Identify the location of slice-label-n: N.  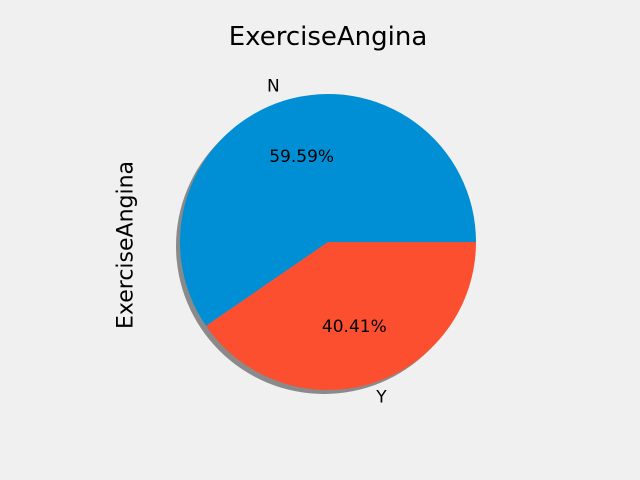
(273, 87).